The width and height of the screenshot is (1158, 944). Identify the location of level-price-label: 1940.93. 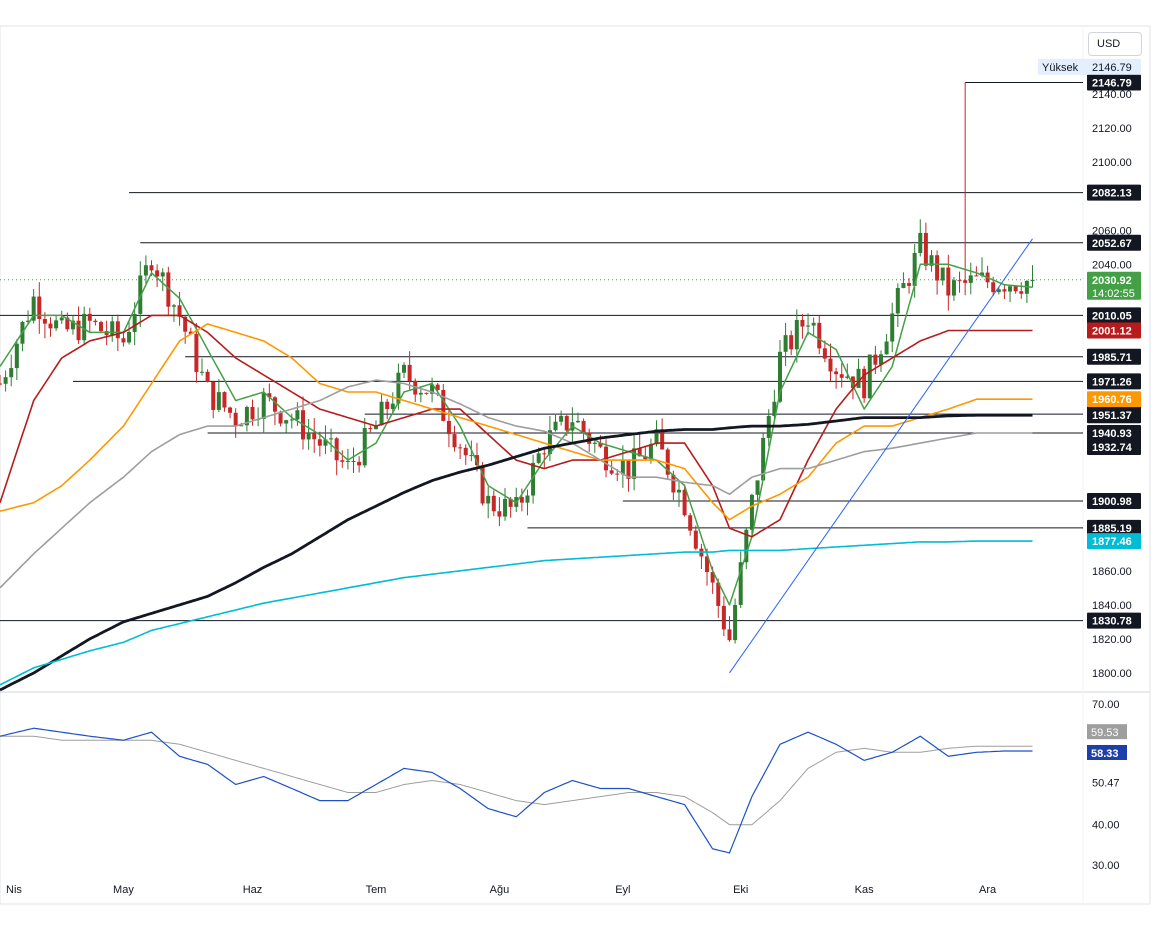
(1112, 434).